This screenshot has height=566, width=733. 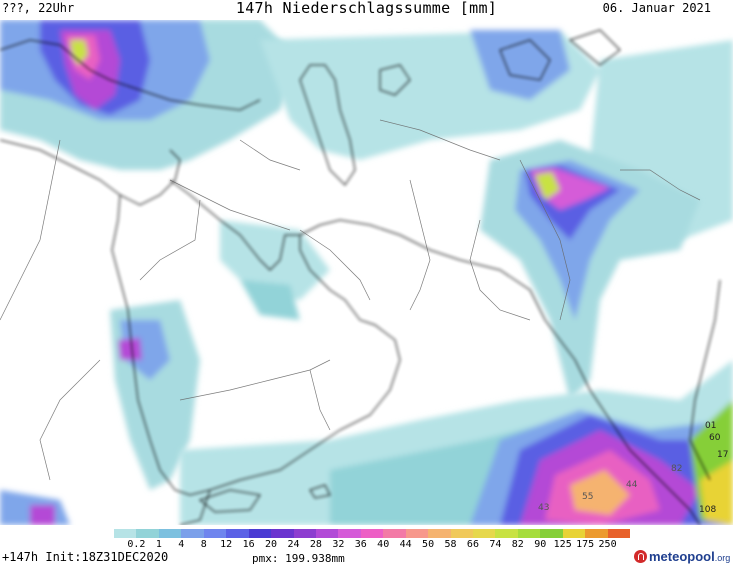 What do you see at coordinates (293, 544) in the screenshot?
I see `legend-tick-label: 24` at bounding box center [293, 544].